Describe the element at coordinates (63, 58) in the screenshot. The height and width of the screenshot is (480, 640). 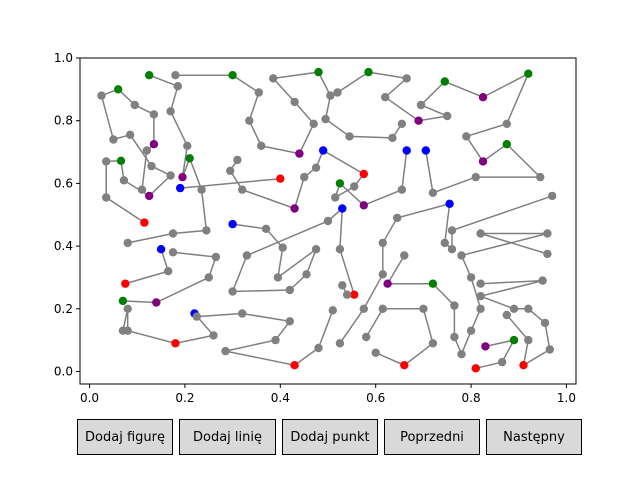
I see `y-tick-label: 1.0` at that location.